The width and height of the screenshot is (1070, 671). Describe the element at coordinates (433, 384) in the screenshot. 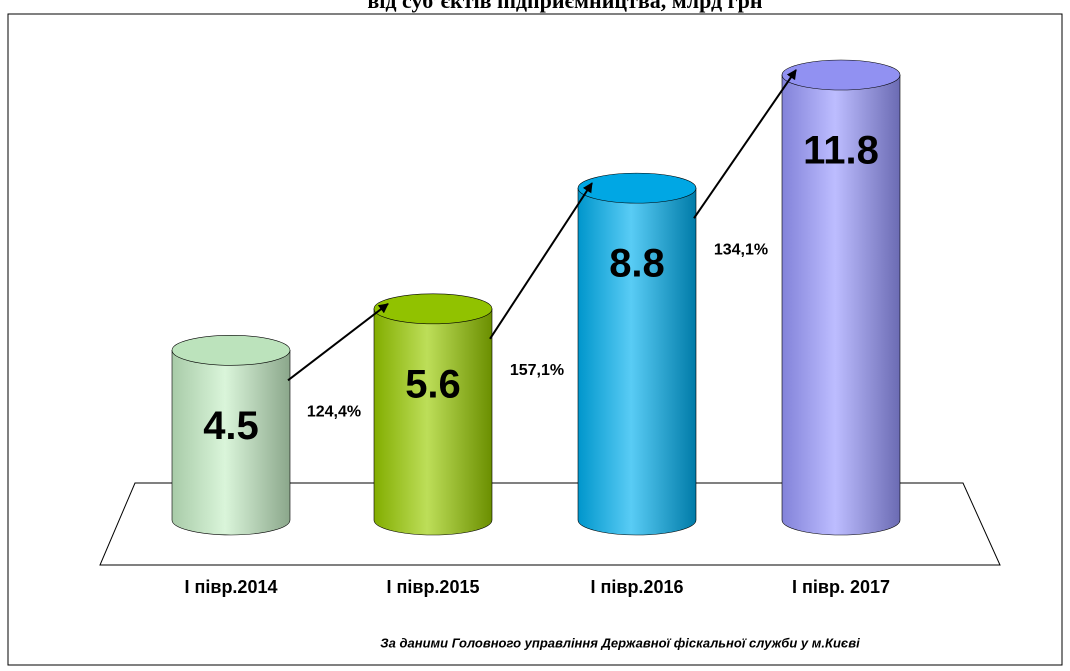

I see `value-label: 5.6` at that location.